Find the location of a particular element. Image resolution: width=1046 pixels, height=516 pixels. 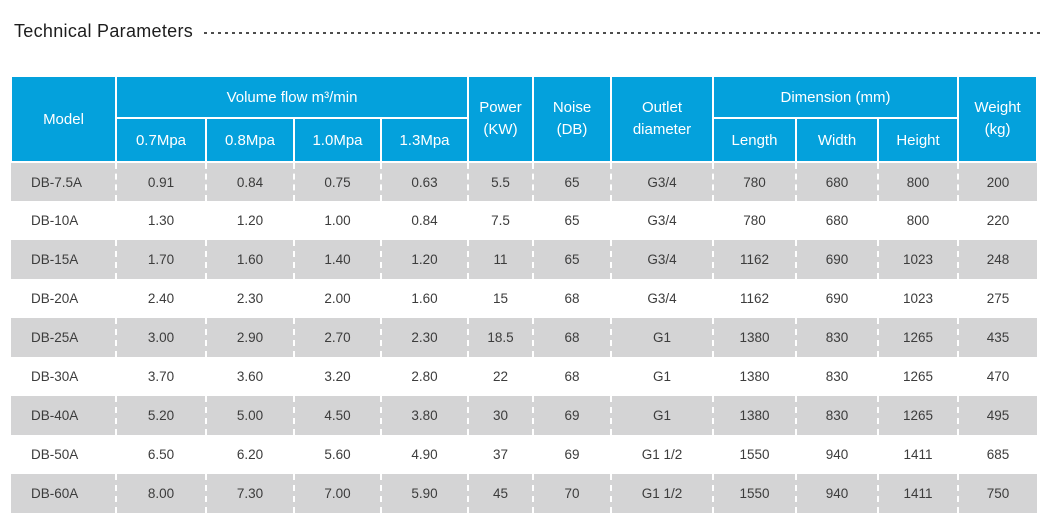

power-cell: 18.5 is located at coordinates (500, 337).